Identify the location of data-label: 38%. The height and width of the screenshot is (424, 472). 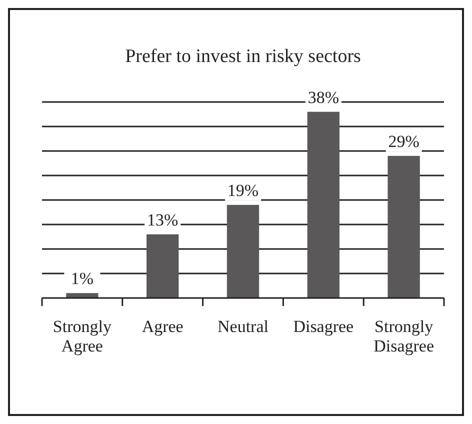
(323, 97).